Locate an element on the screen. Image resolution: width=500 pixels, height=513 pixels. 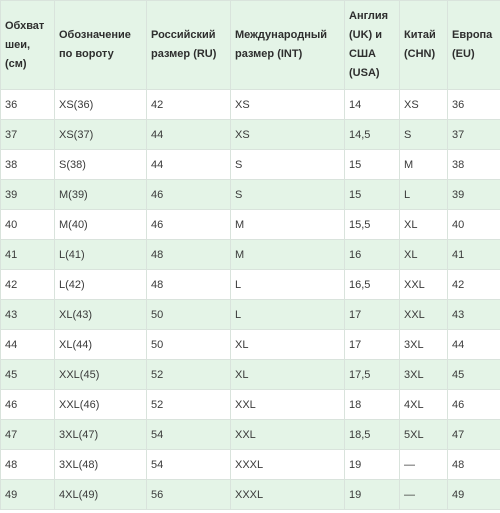
cell-europe-size: 42 is located at coordinates (473, 284).